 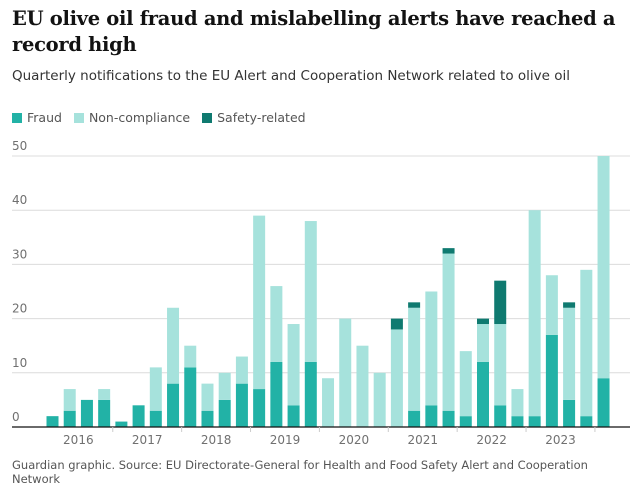 I want to click on x-tick-label: 2021, so click(x=422, y=440).